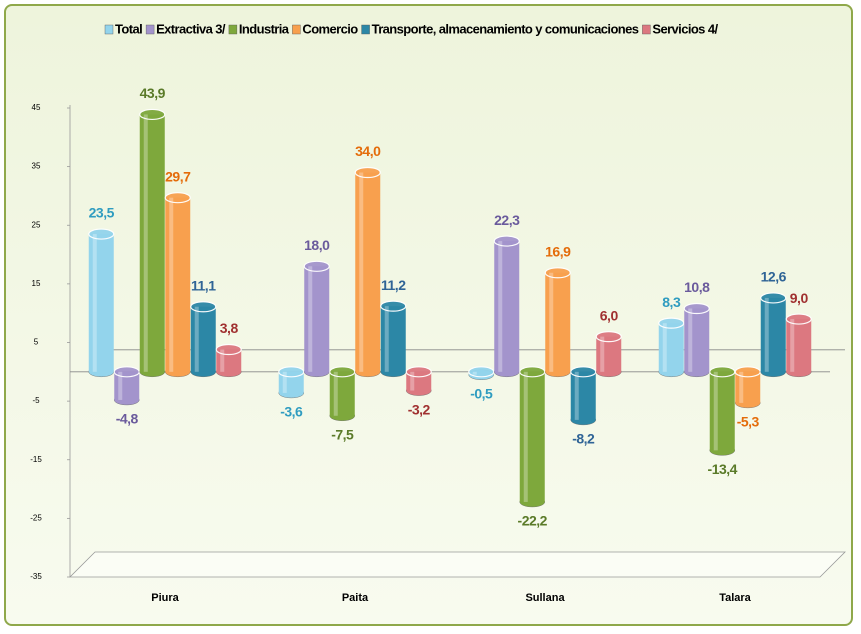 The height and width of the screenshot is (634, 861). Describe the element at coordinates (355, 598) in the screenshot. I see `x-tick-label: Paita` at that location.